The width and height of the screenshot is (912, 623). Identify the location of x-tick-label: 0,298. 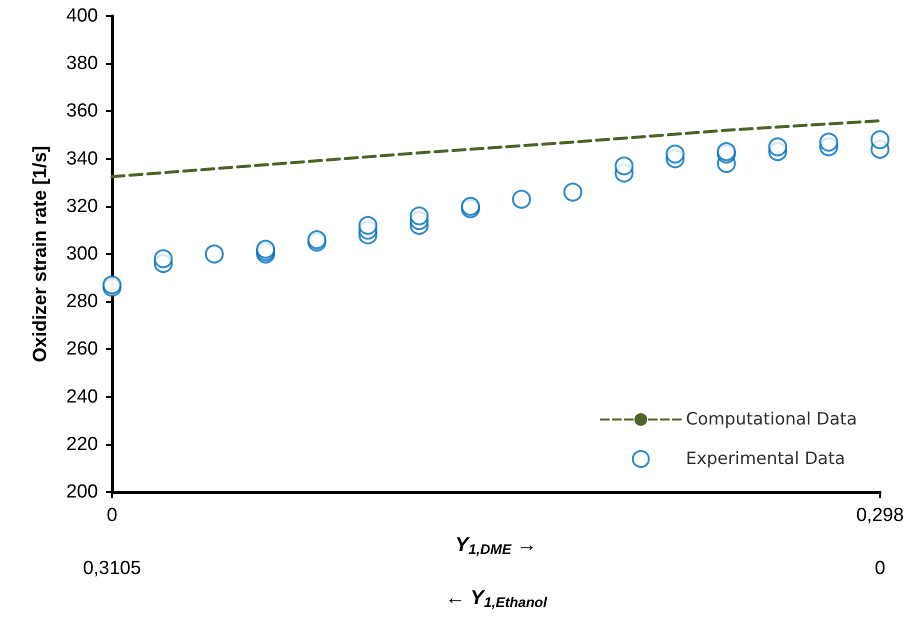
(880, 515).